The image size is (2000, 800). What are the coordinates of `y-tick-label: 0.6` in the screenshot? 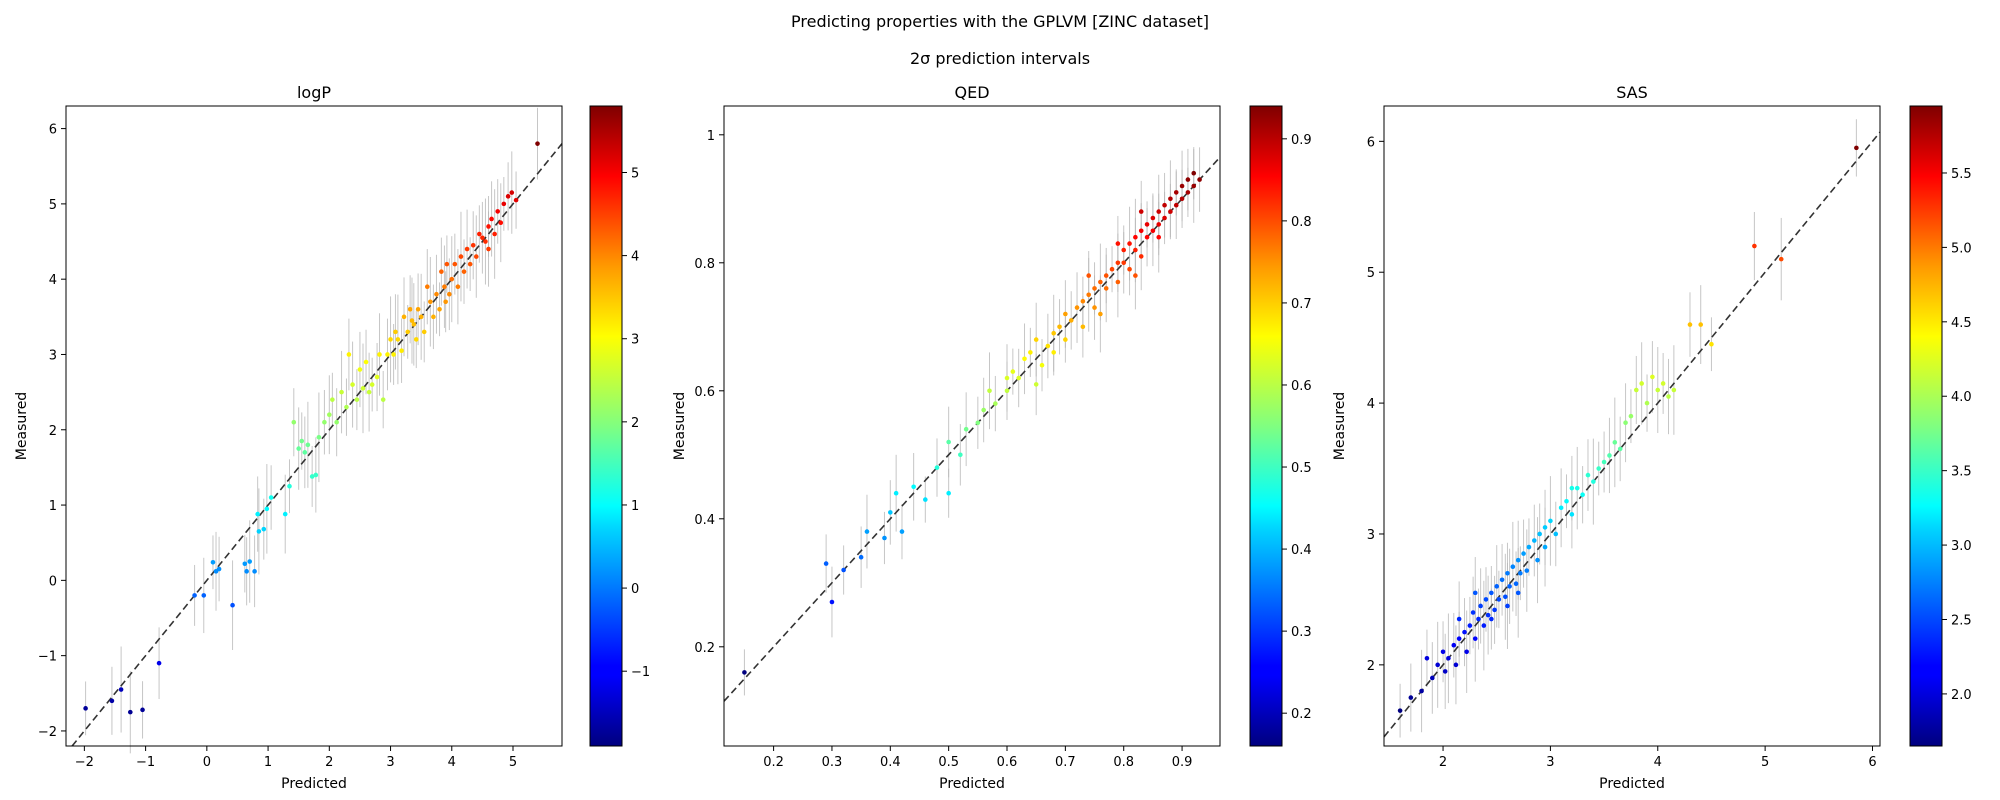 It's located at (704, 392).